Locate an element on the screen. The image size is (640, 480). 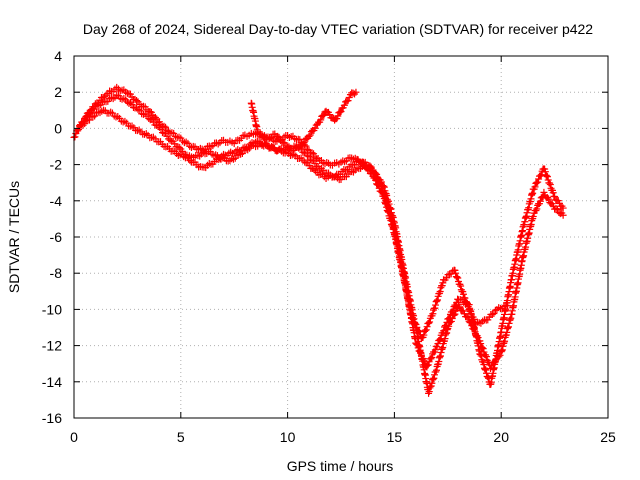
x-tick-label: 10 is located at coordinates (288, 437).